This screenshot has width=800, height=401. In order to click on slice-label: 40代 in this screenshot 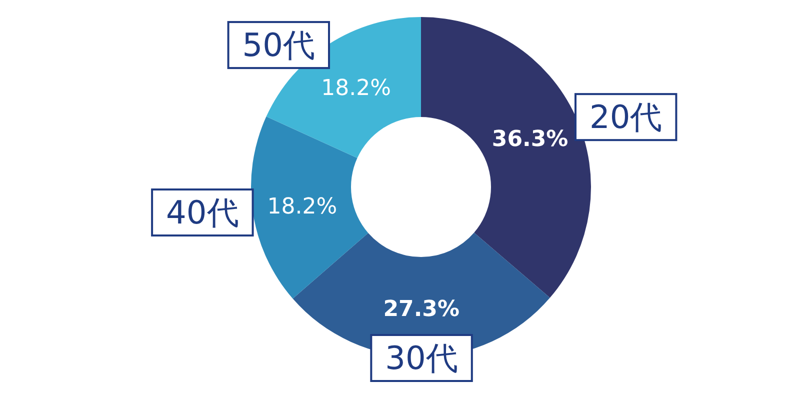, I will do `click(202, 212)`.